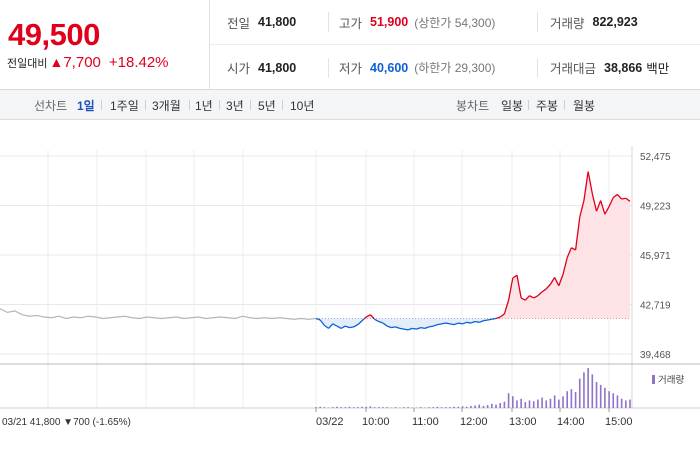 The height and width of the screenshot is (450, 700). I want to click on tab-1d: 1일, so click(86, 106).